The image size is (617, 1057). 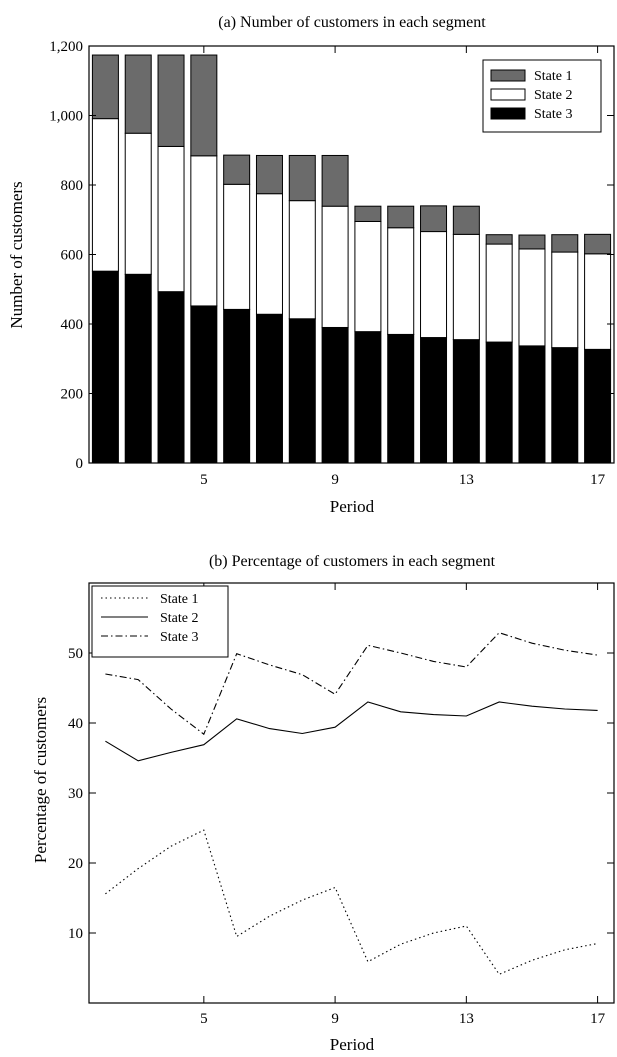 What do you see at coordinates (352, 1044) in the screenshot?
I see `chart-b-xlabel: Period` at bounding box center [352, 1044].